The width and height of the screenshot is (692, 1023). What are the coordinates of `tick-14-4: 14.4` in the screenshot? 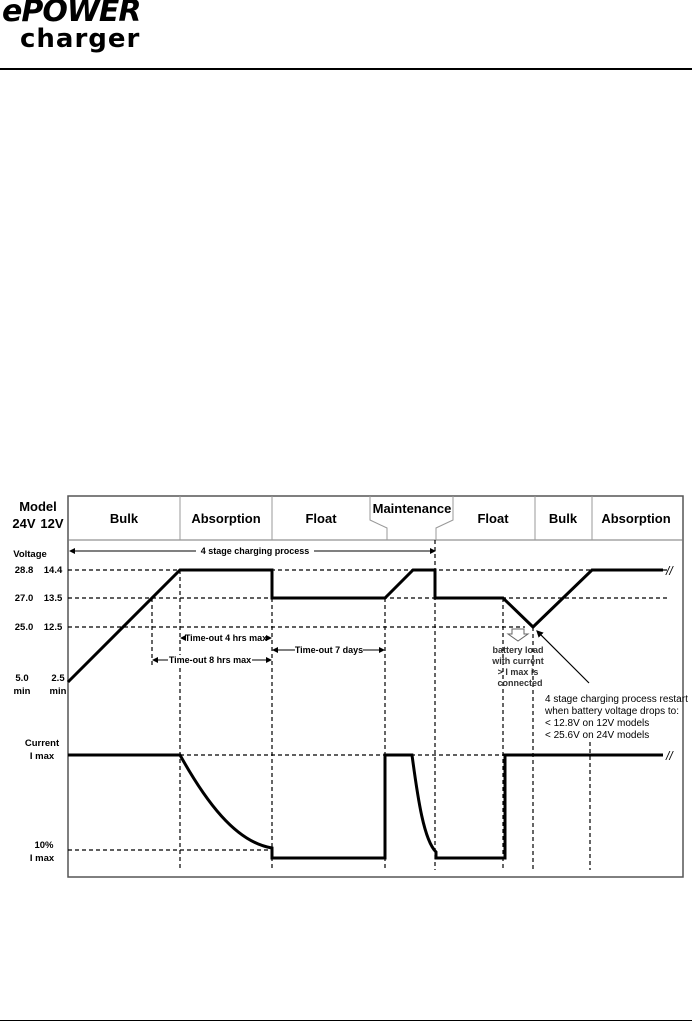 It's located at (53, 570).